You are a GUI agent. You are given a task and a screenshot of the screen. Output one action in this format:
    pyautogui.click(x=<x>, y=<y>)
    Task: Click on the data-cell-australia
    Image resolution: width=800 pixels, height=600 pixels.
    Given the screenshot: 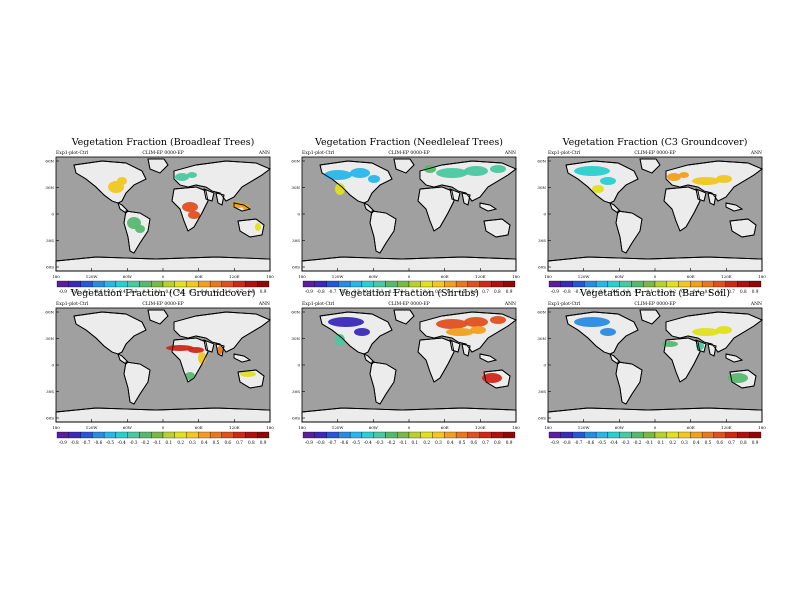 What is the action you would take?
    pyautogui.click(x=492, y=378)
    